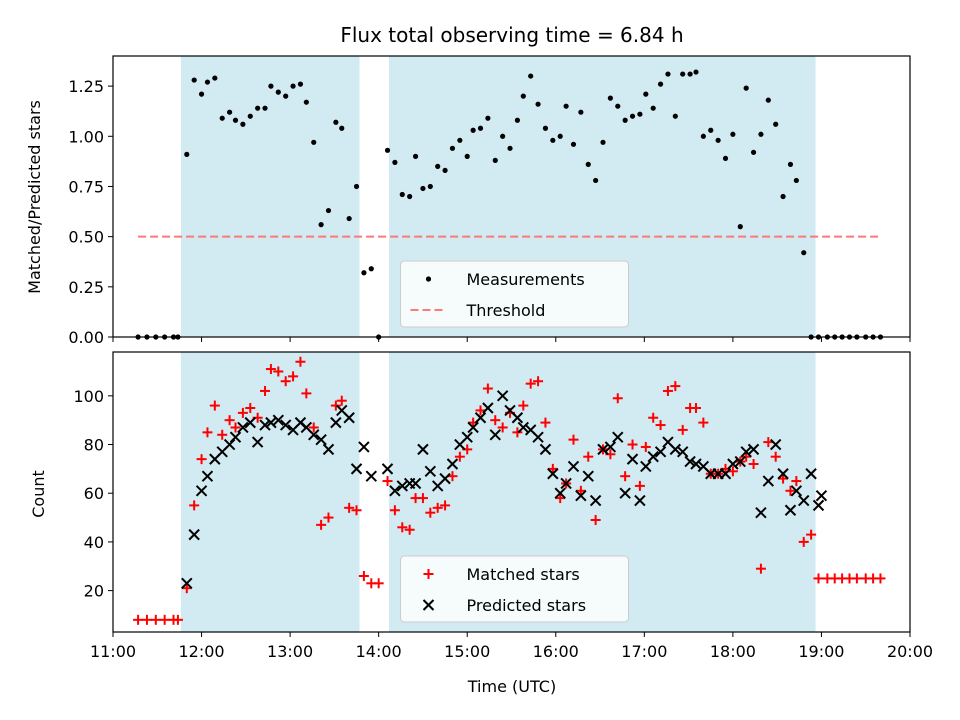  Describe the element at coordinates (86, 186) in the screenshot. I see `y-tick-label: 0.75` at that location.